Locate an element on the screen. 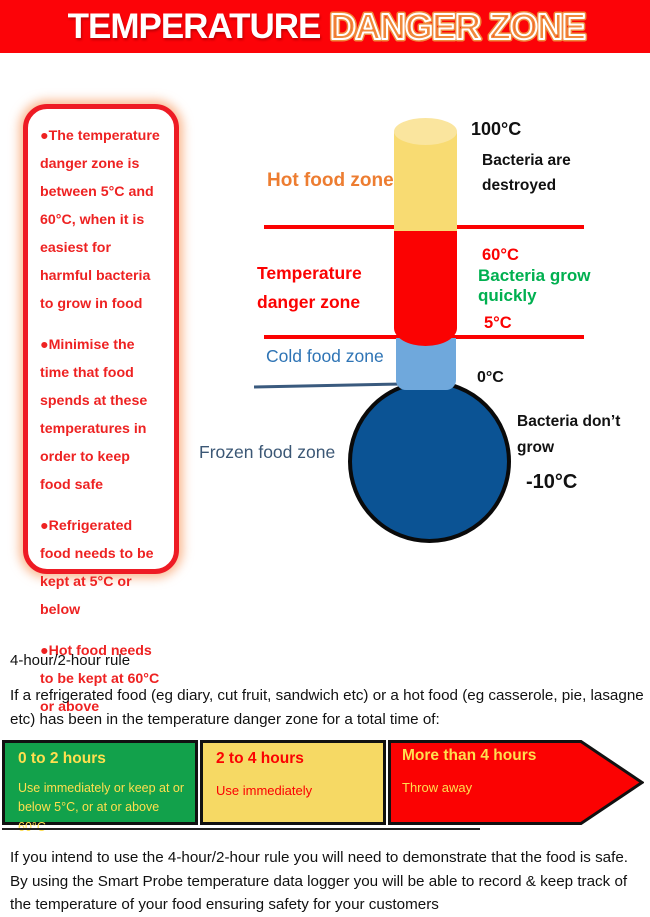 The image size is (650, 917). rule-title: 4-hour/2-hour rule is located at coordinates (70, 660).